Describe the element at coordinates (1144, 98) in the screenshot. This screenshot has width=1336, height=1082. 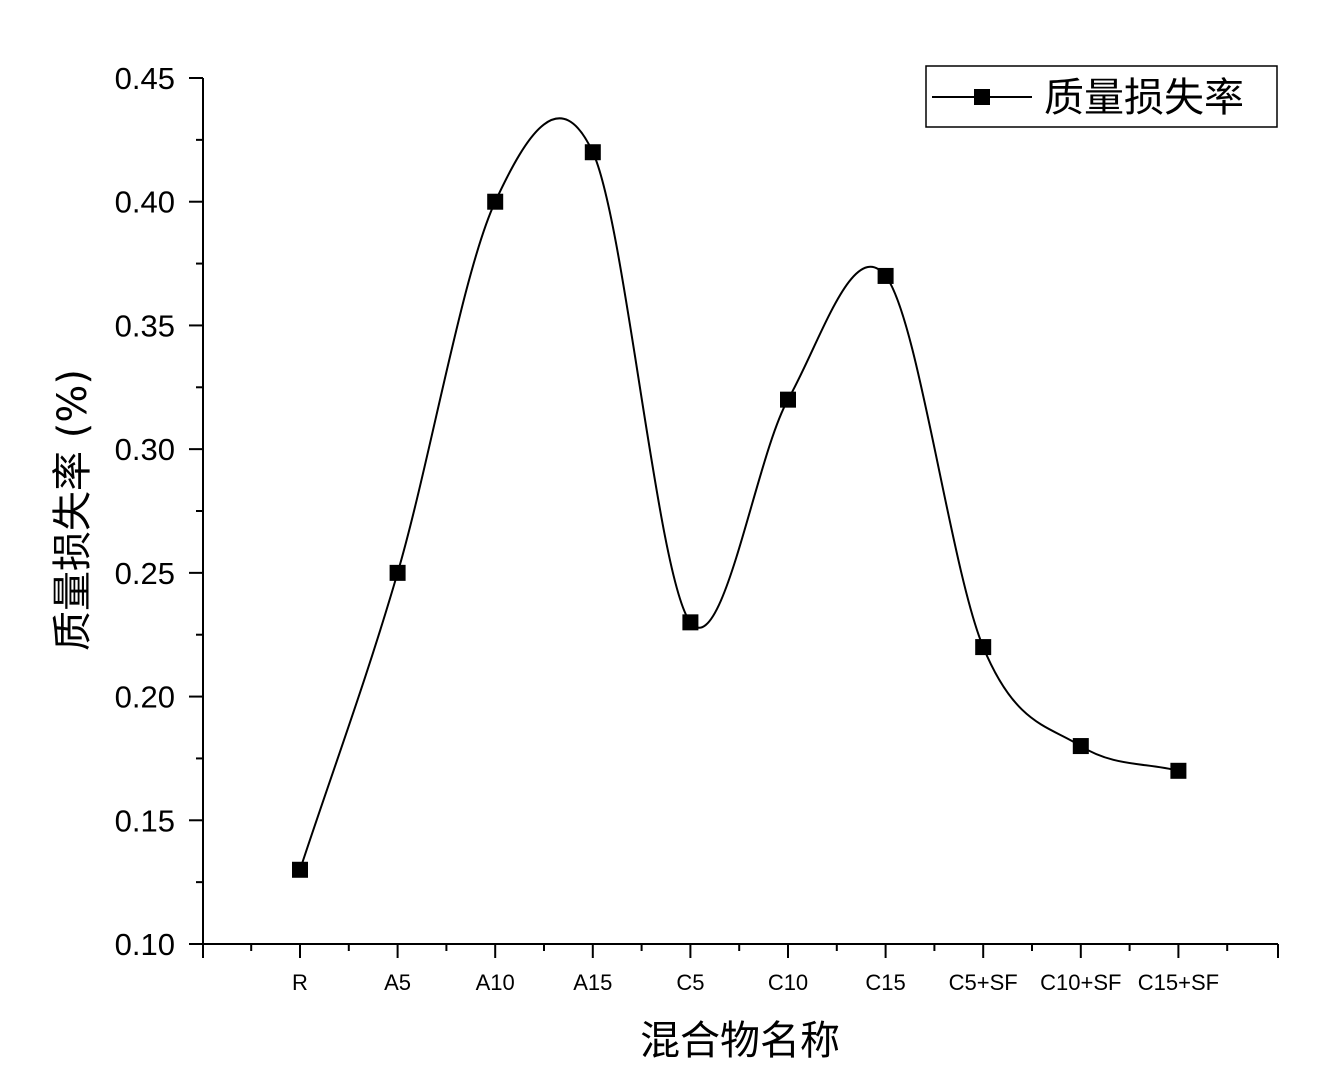
I see `legend-label: 质量损失率` at that location.